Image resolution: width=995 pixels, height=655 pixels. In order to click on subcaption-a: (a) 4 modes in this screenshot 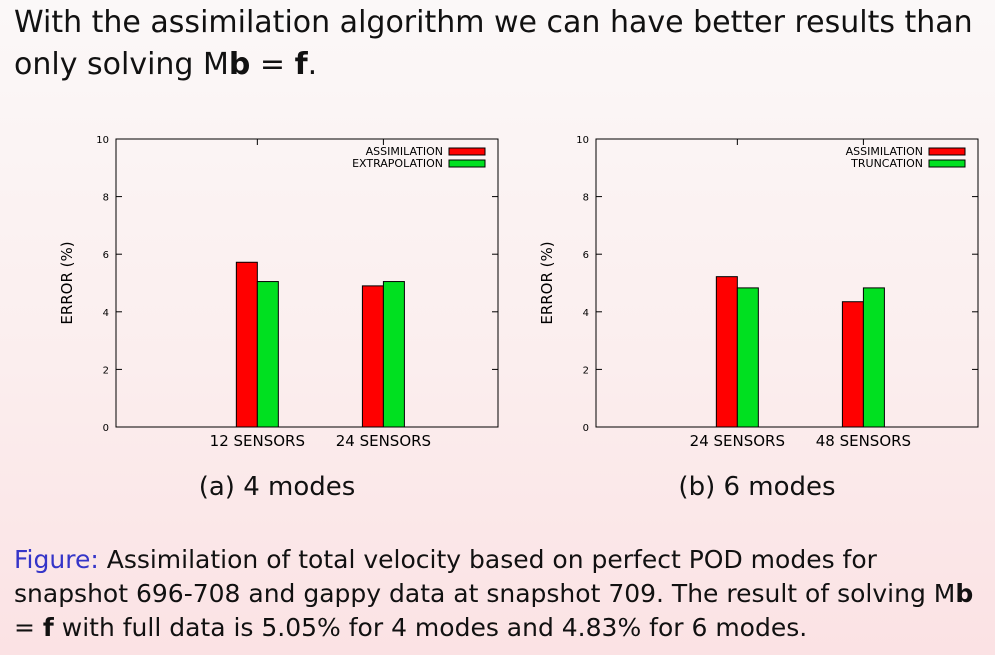, I will do `click(277, 487)`.